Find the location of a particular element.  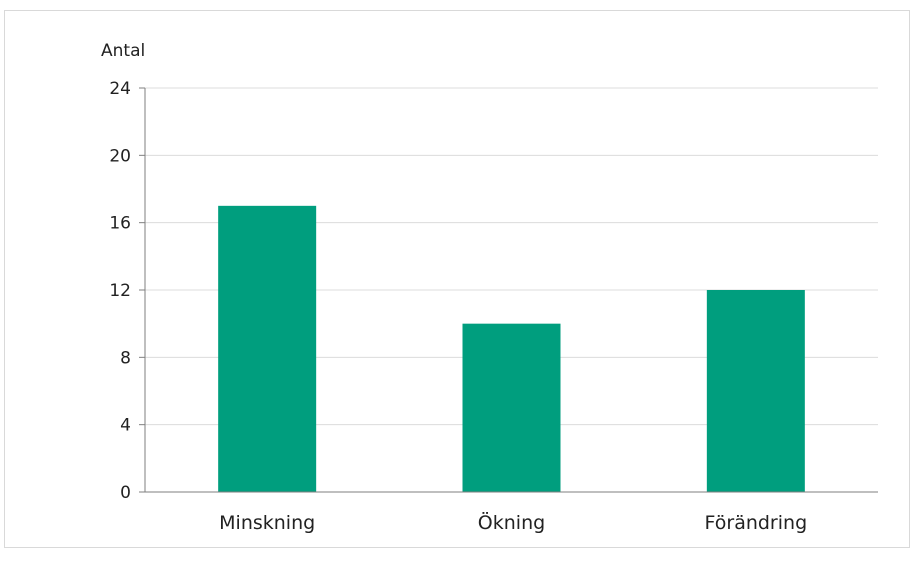

x-category-label: Minskning is located at coordinates (267, 523).